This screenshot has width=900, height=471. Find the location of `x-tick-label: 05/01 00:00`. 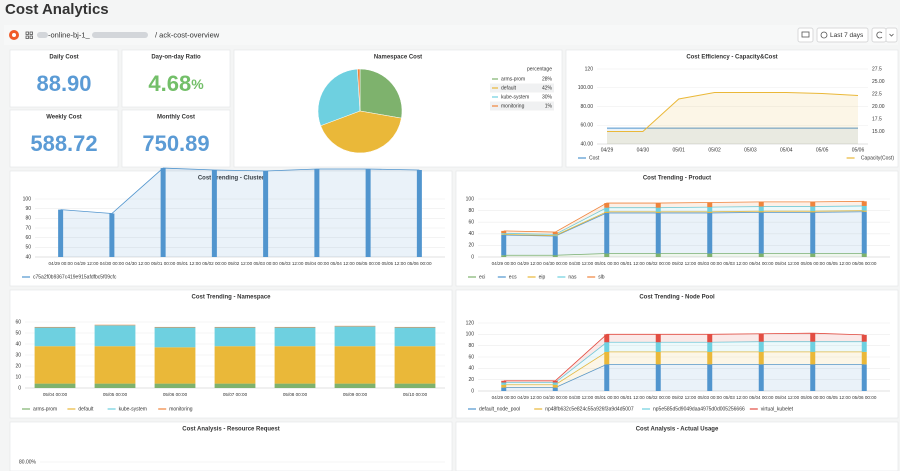

x-tick-label: 05/01 00:00 is located at coordinates (163, 263).